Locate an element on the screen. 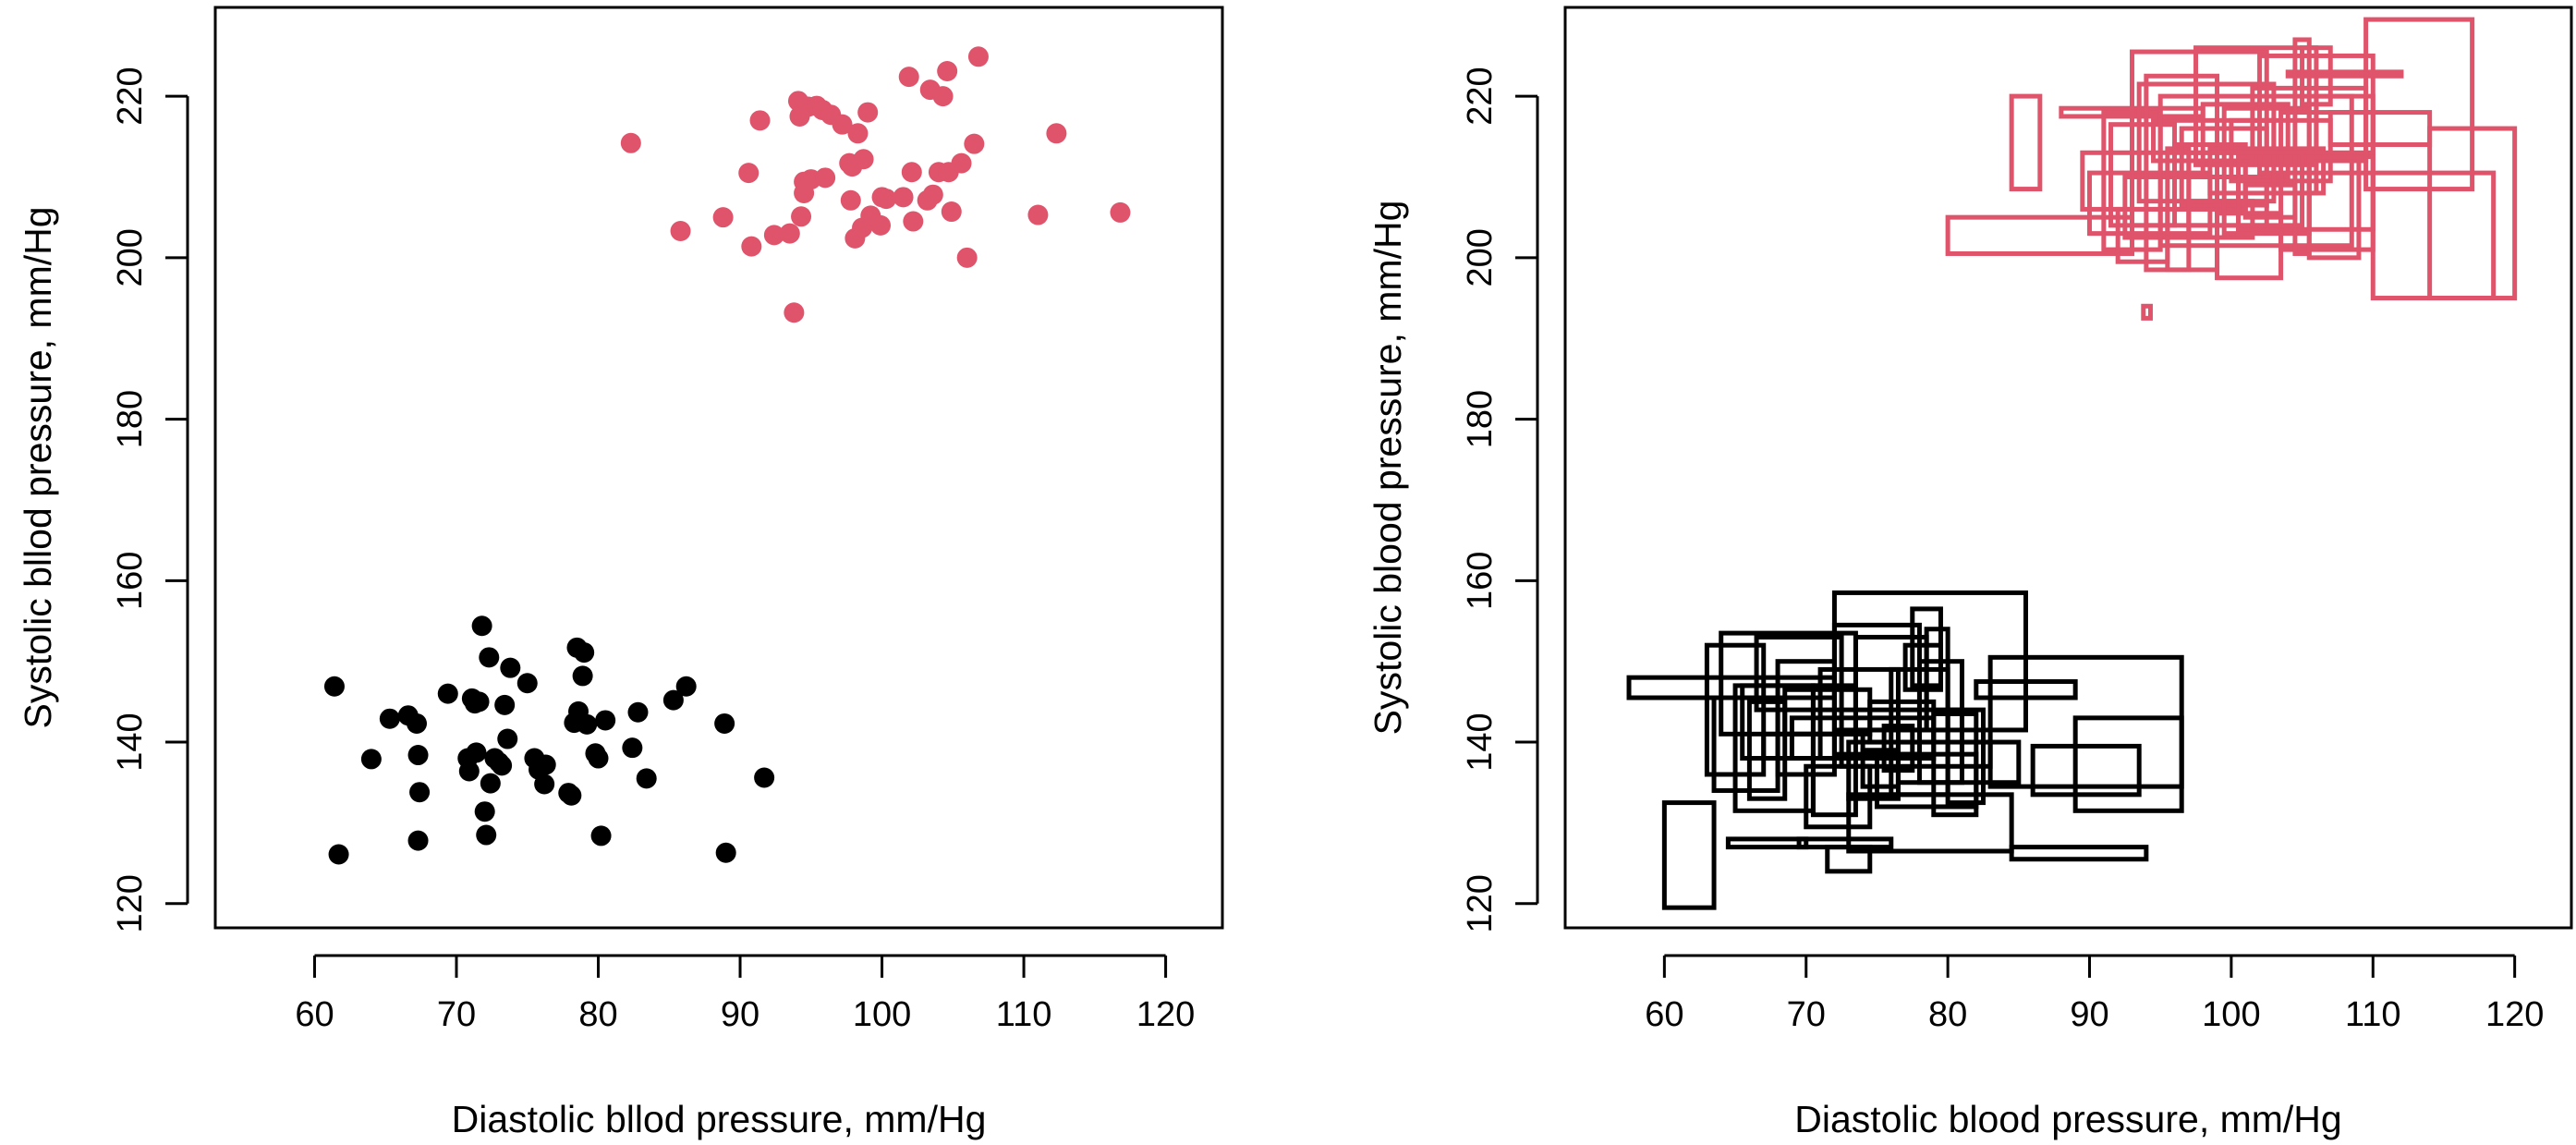  x-axis-title: Diastolic bllod pressure, mm/Hg is located at coordinates (719, 1119).